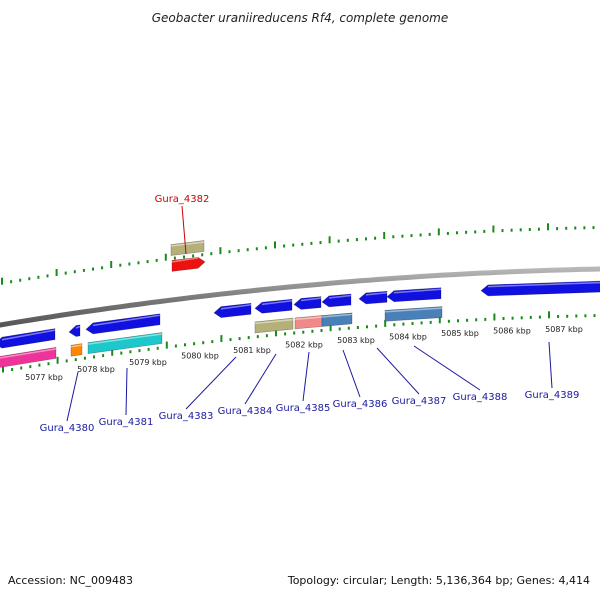 The image size is (600, 600). Describe the element at coordinates (552, 395) in the screenshot. I see `gene-label: Gura_4389` at that location.